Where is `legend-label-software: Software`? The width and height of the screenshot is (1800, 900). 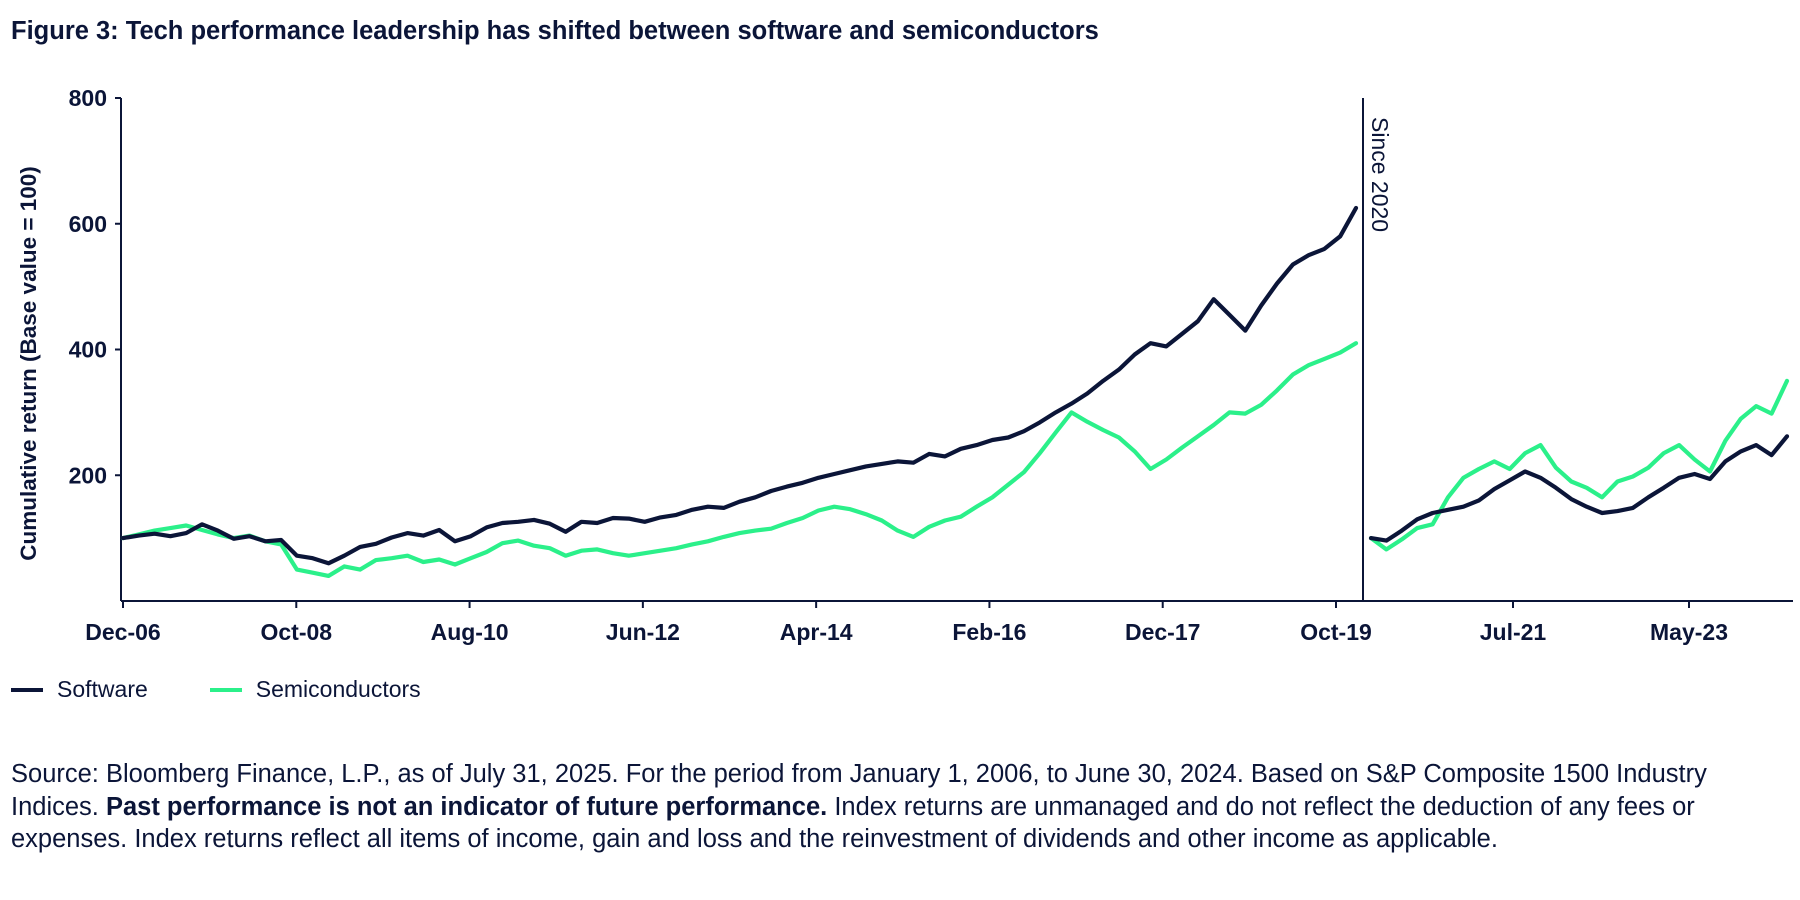 legend-label-software: Software is located at coordinates (102, 689).